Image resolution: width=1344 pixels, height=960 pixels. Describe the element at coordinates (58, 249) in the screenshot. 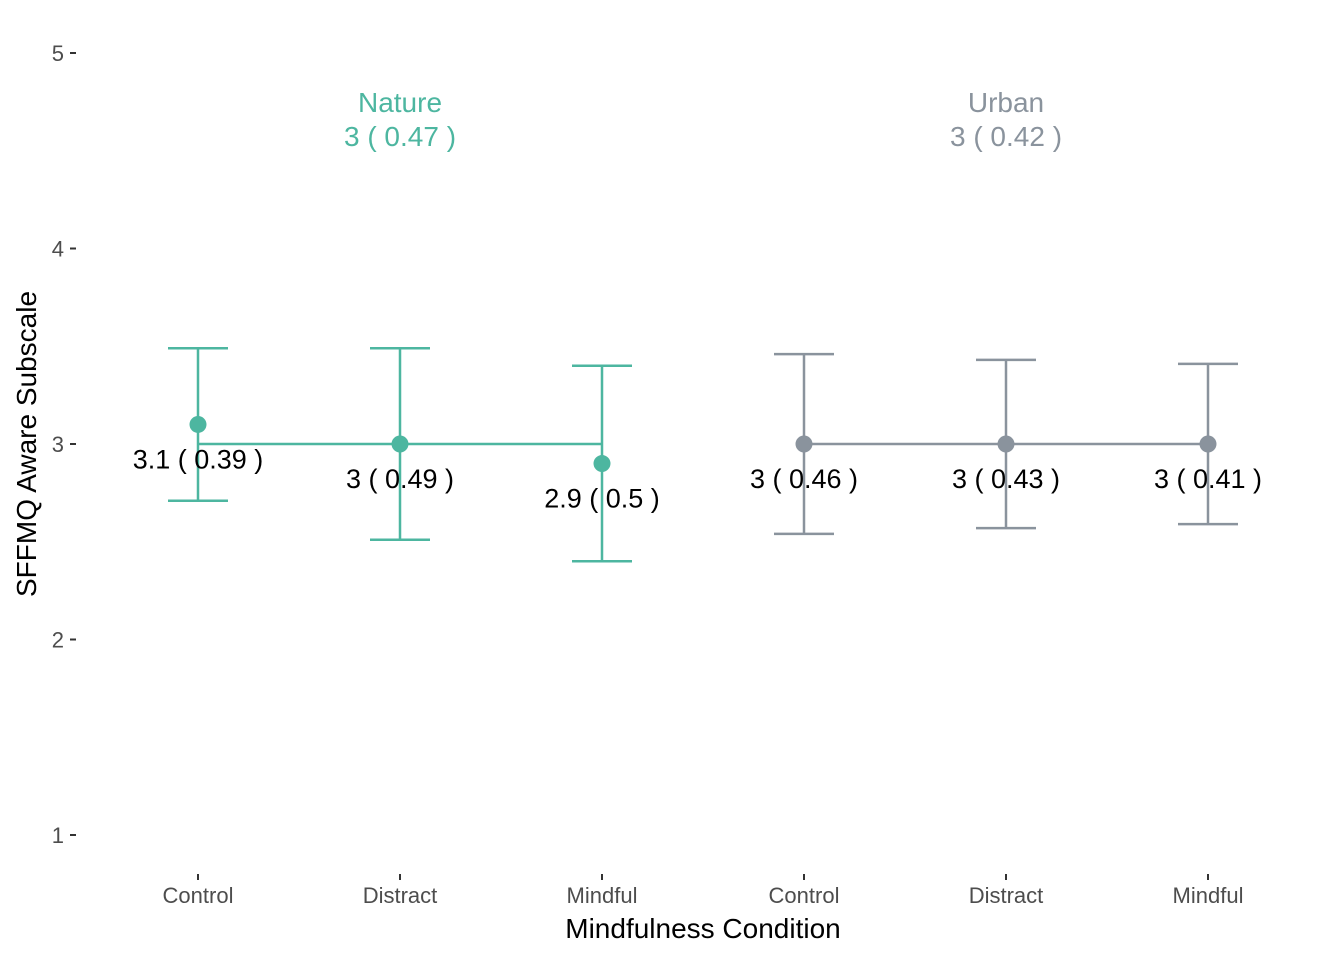

I see `y-tick-label: 4` at that location.